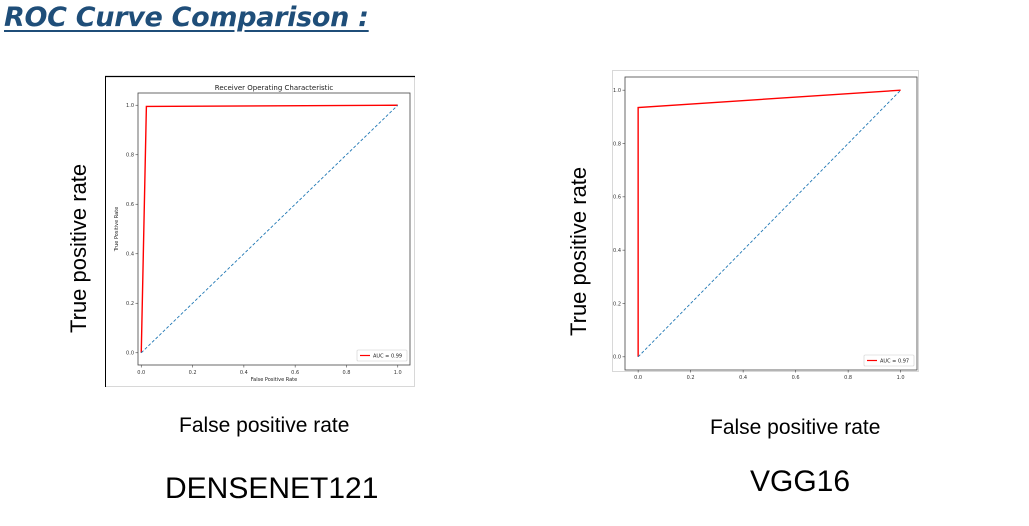  What do you see at coordinates (186, 17) in the screenshot?
I see `slide-title: ROC Curve Comparison :` at bounding box center [186, 17].